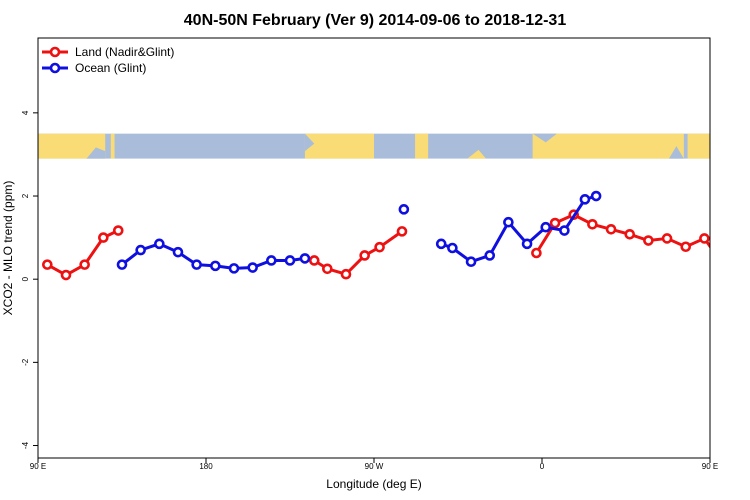 The height and width of the screenshot is (500, 750). I want to click on series-land, so click(394, 245).